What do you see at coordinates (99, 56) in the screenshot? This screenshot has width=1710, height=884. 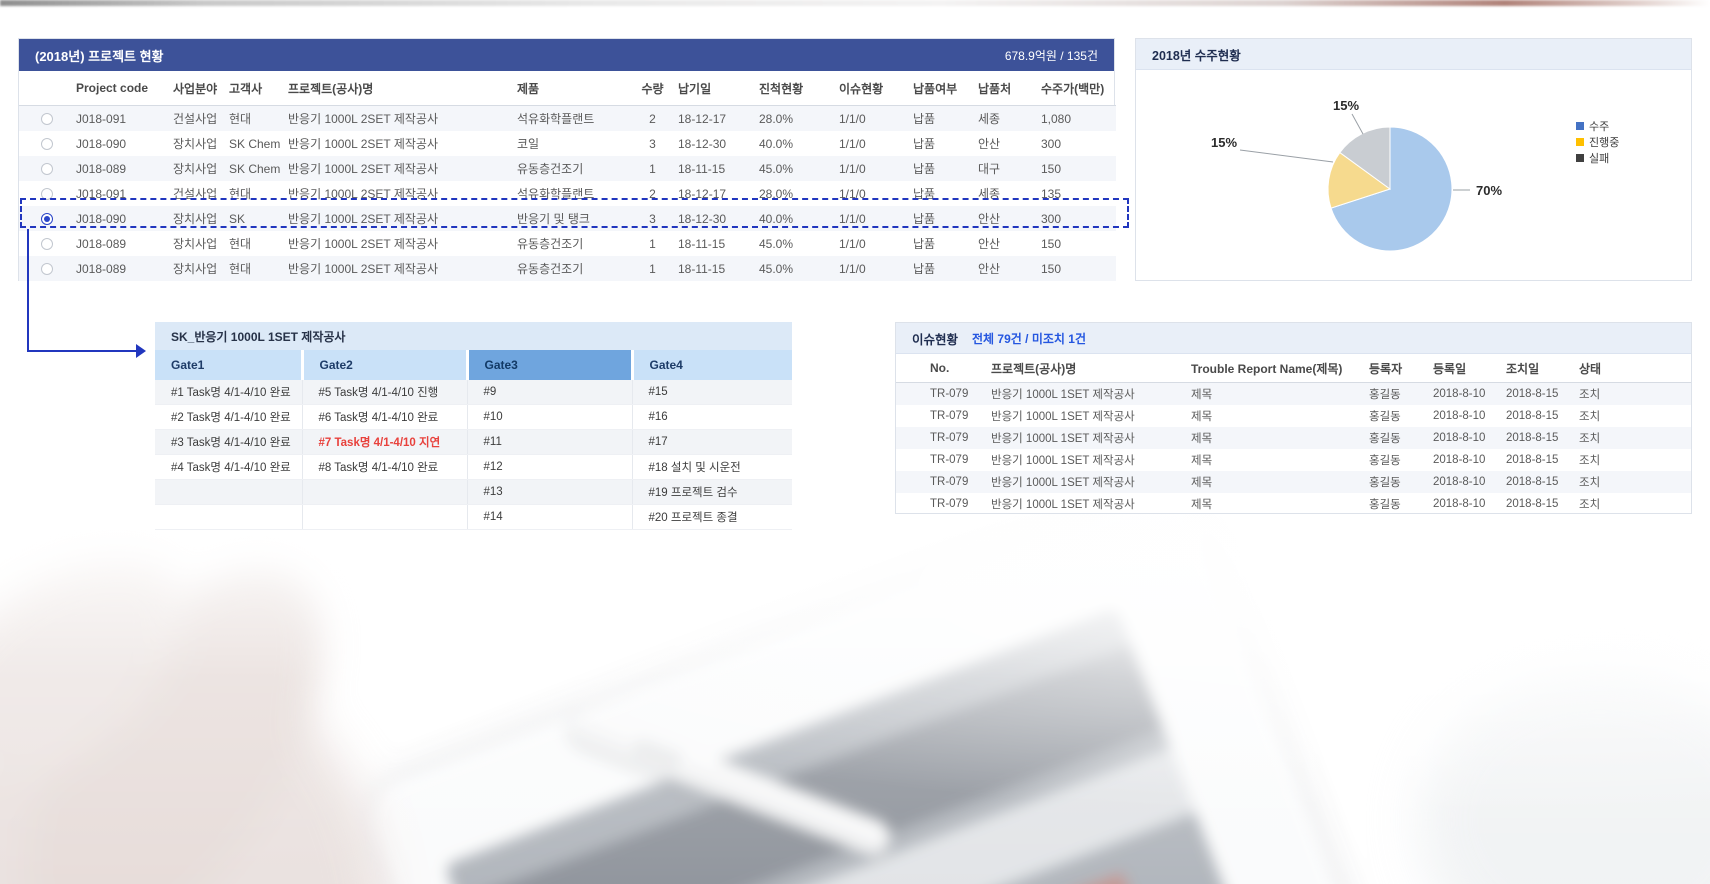 I see `project-panel-title: (2018년) 프로젝트 현황` at bounding box center [99, 56].